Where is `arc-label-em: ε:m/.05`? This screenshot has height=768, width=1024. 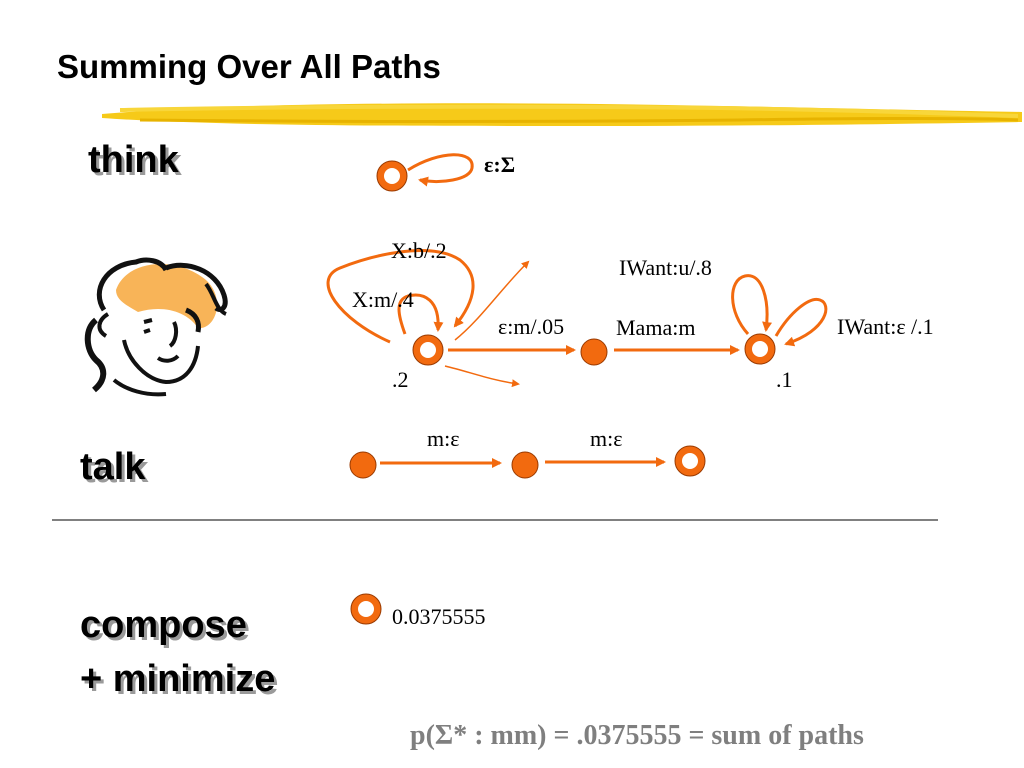
arc-label-em: ε:m/.05 is located at coordinates (531, 326).